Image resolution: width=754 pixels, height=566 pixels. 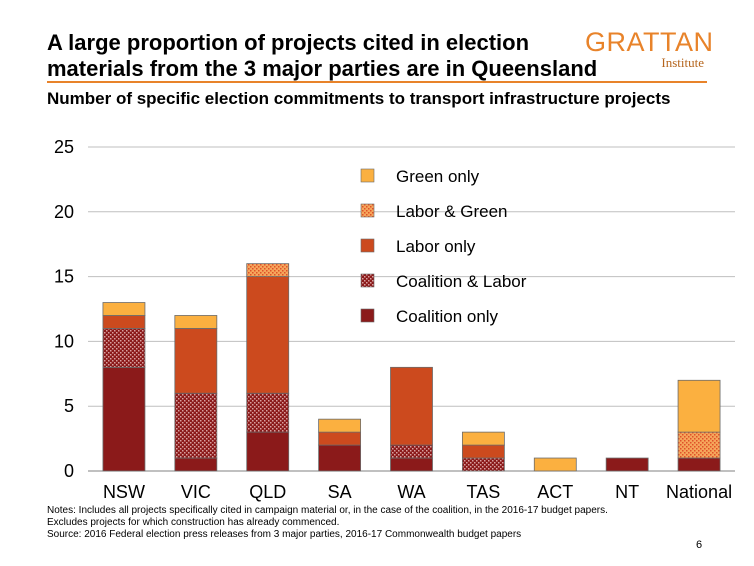 I want to click on bar-vic-coalition-and-labor, so click(x=196, y=425).